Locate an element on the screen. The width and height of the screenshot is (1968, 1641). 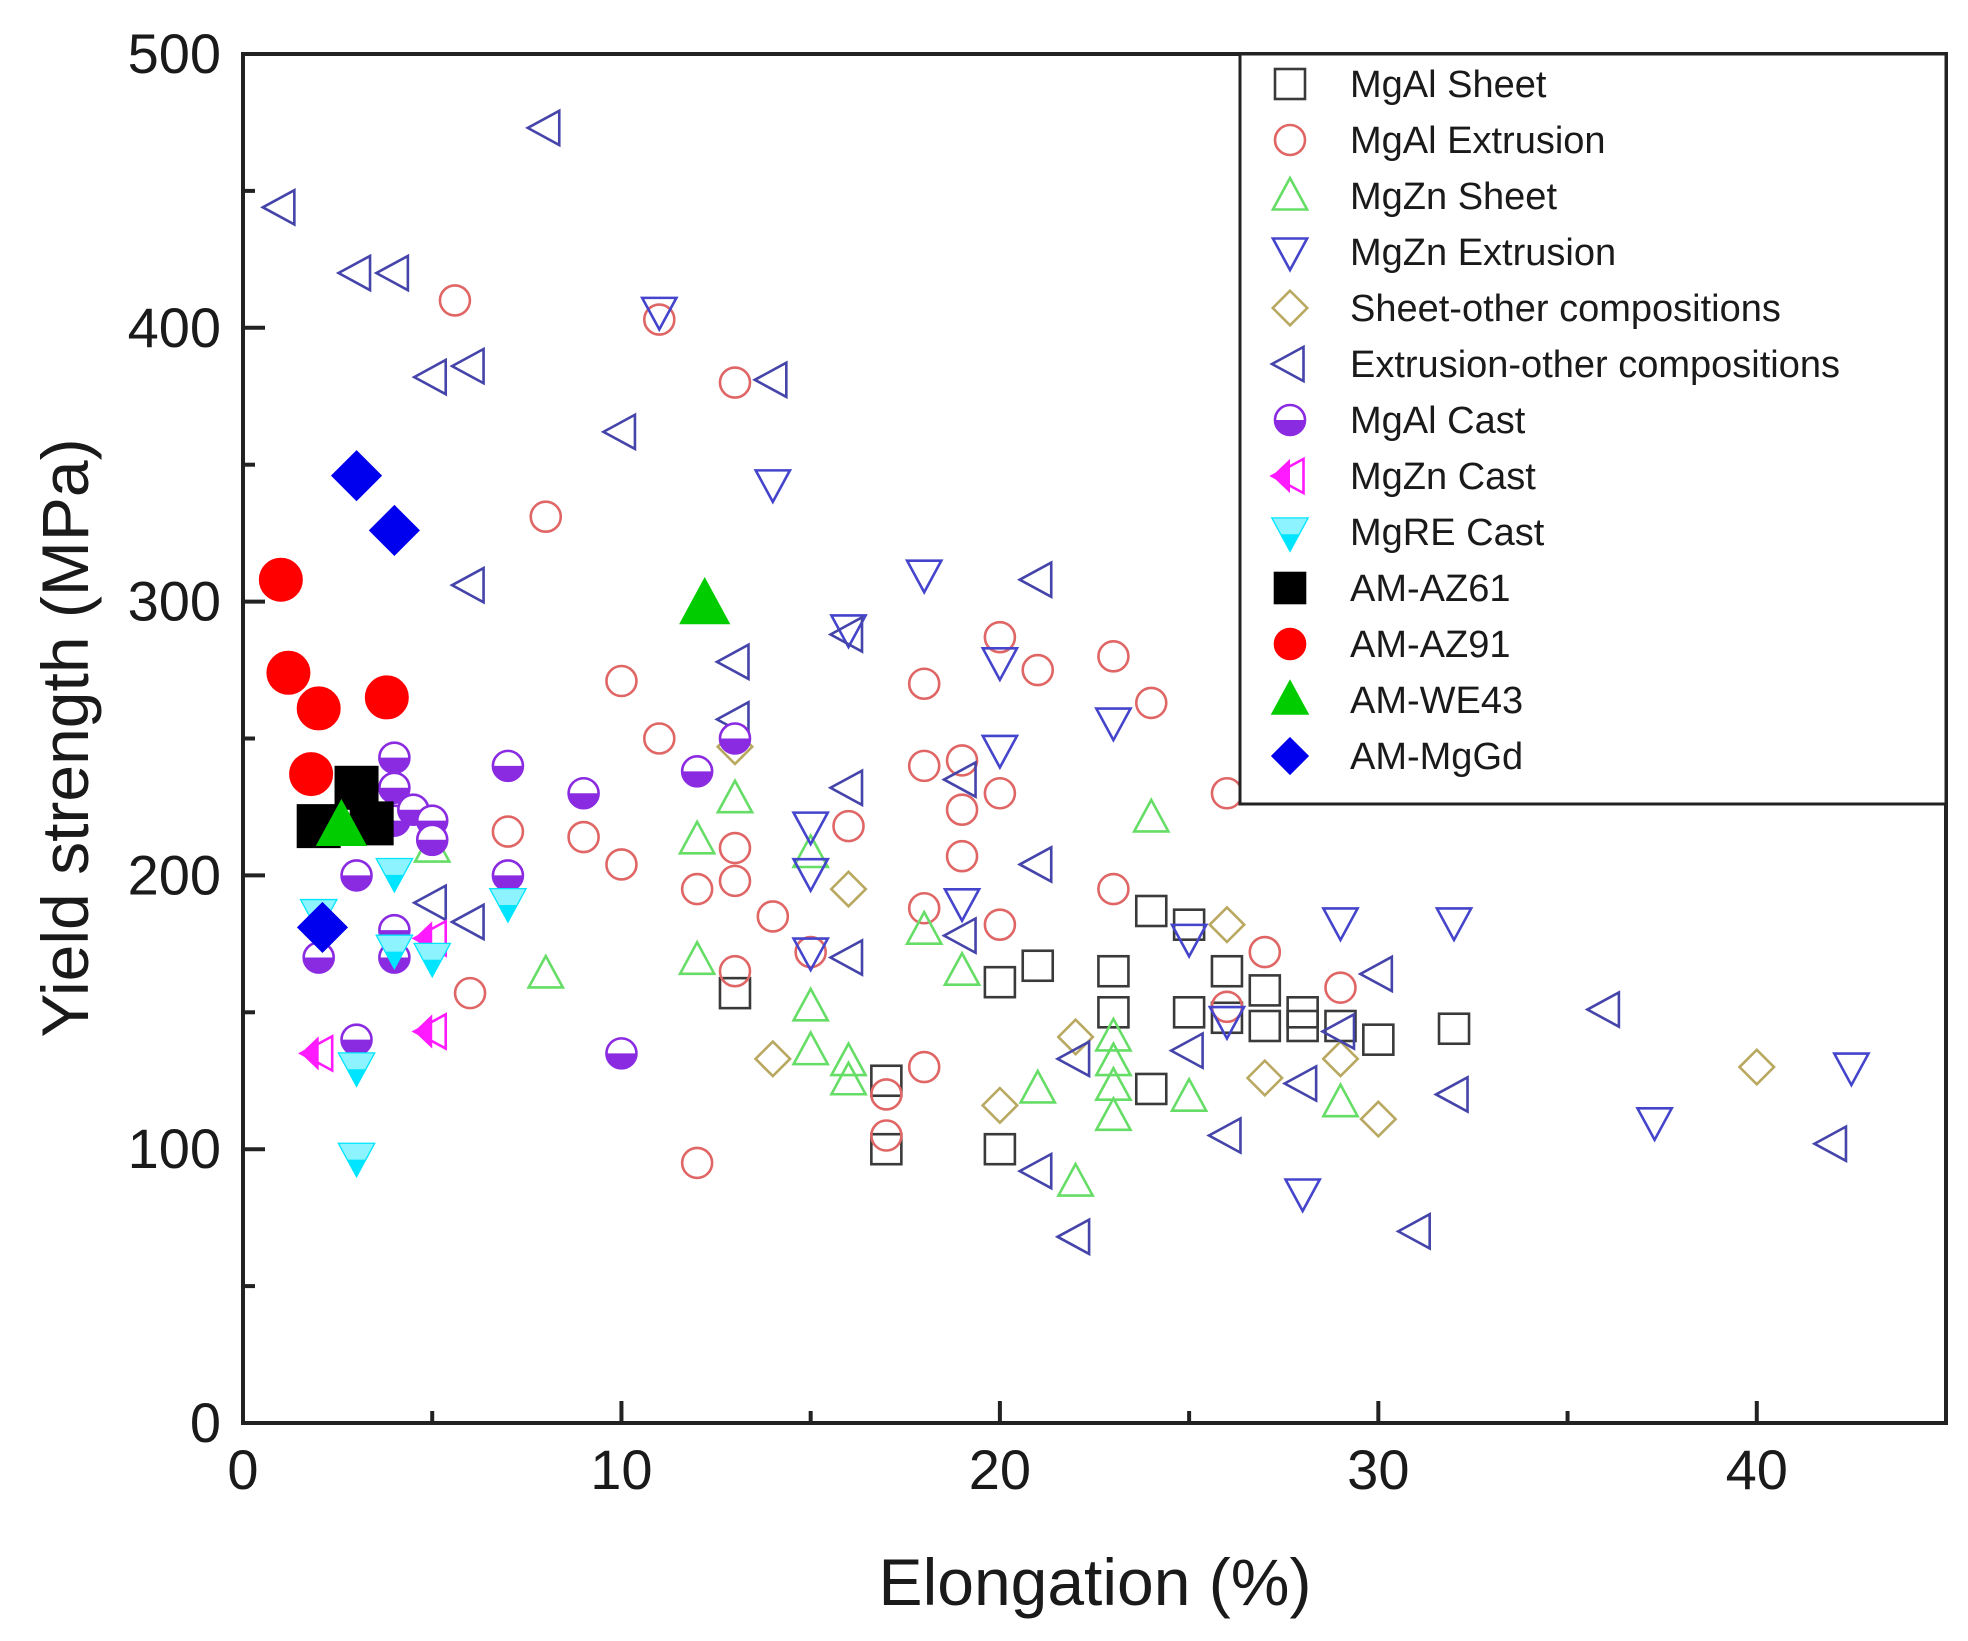
series-mgzn-sheet is located at coordinates (886, 987).